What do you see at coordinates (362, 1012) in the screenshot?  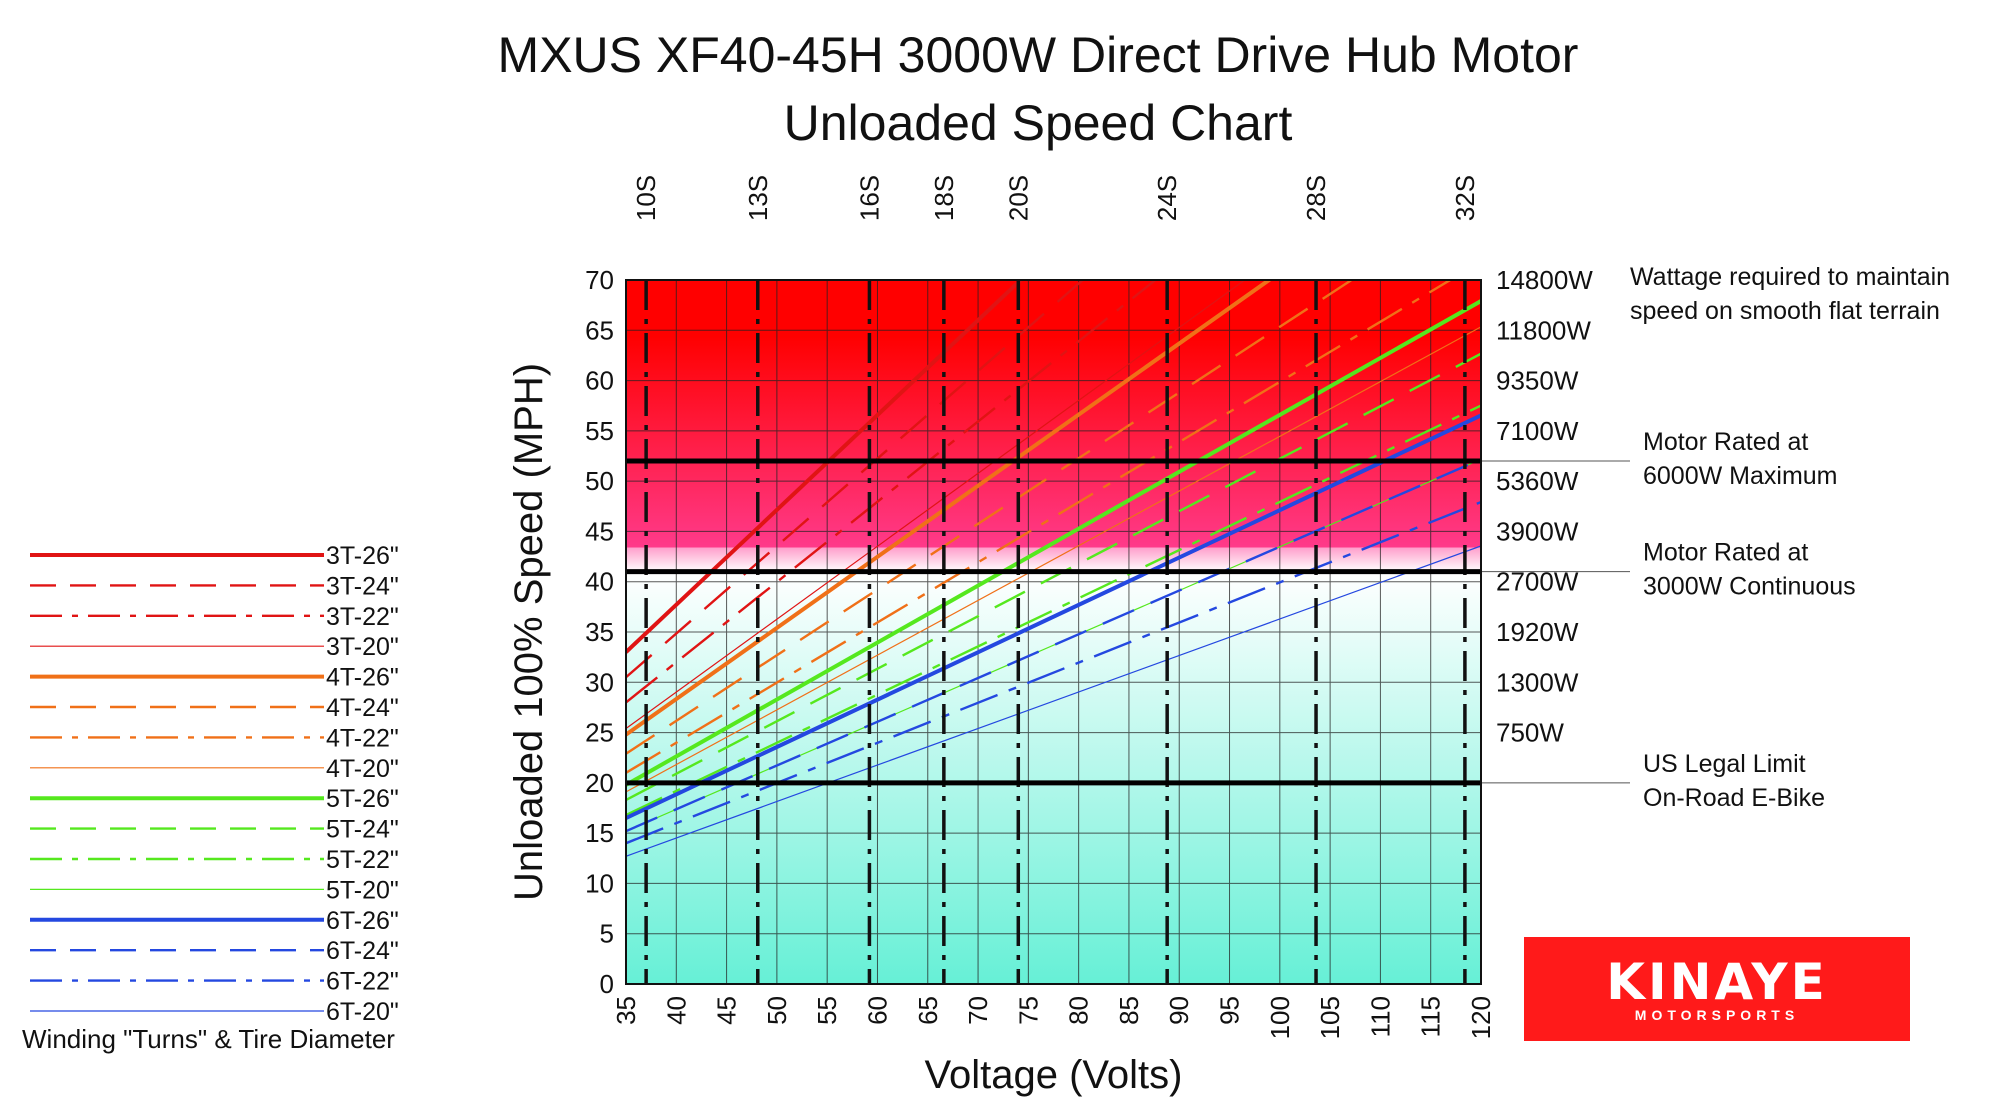 I see `legend-label-6t-20: 6T-20"` at bounding box center [362, 1012].